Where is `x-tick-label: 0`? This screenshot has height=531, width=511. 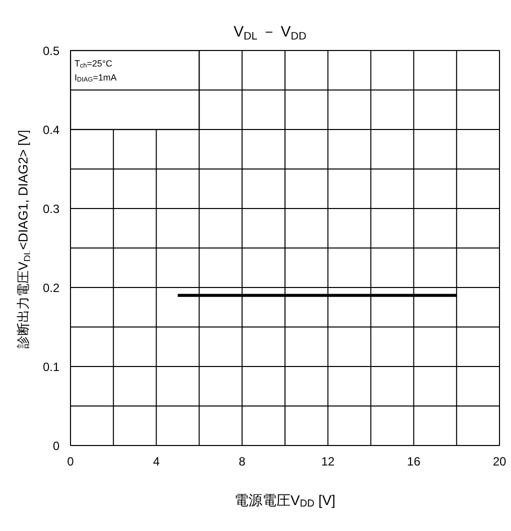
x-tick-label: 0 is located at coordinates (70, 461).